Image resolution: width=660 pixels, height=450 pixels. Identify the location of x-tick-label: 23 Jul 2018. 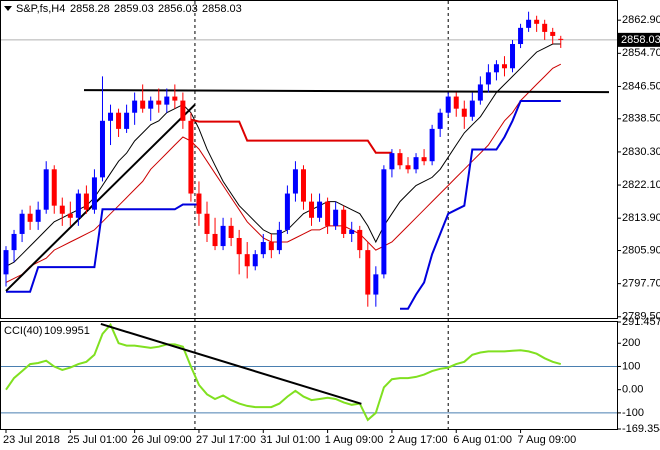
(31, 440).